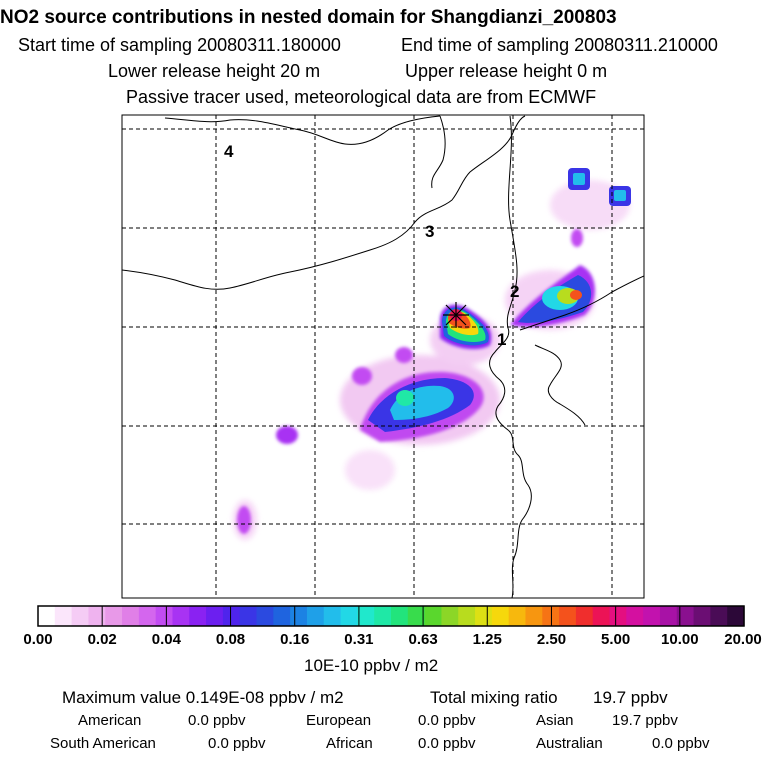  I want to click on lower-release-label: Lower release height 20 m, so click(214, 71).